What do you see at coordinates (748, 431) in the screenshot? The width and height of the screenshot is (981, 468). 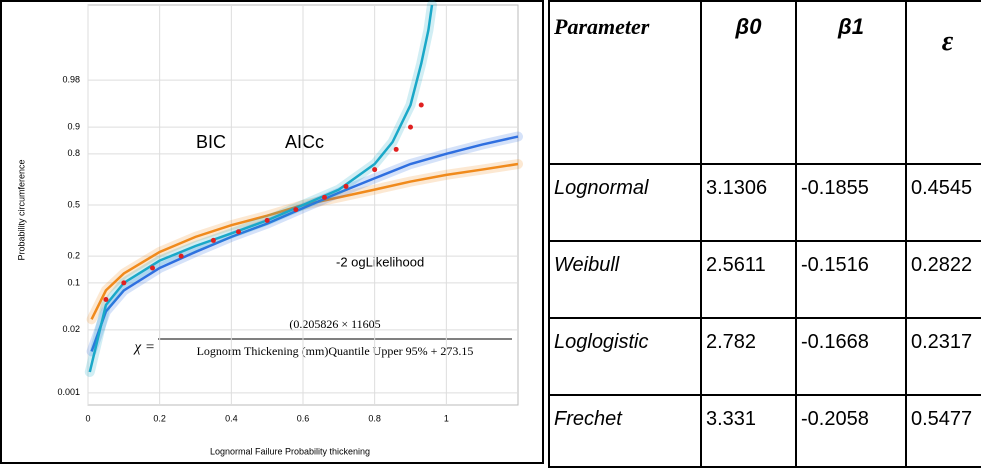 I see `table-cell: 3.331` at bounding box center [748, 431].